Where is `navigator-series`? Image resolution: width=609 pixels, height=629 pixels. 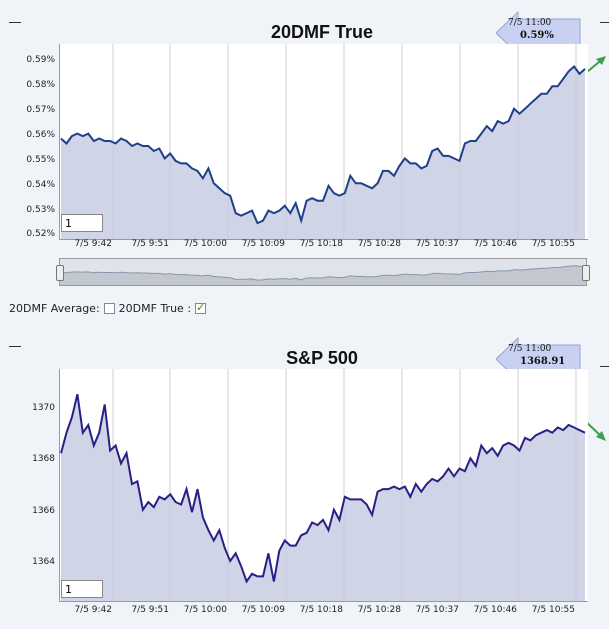
navigator-series is located at coordinates (323, 275).